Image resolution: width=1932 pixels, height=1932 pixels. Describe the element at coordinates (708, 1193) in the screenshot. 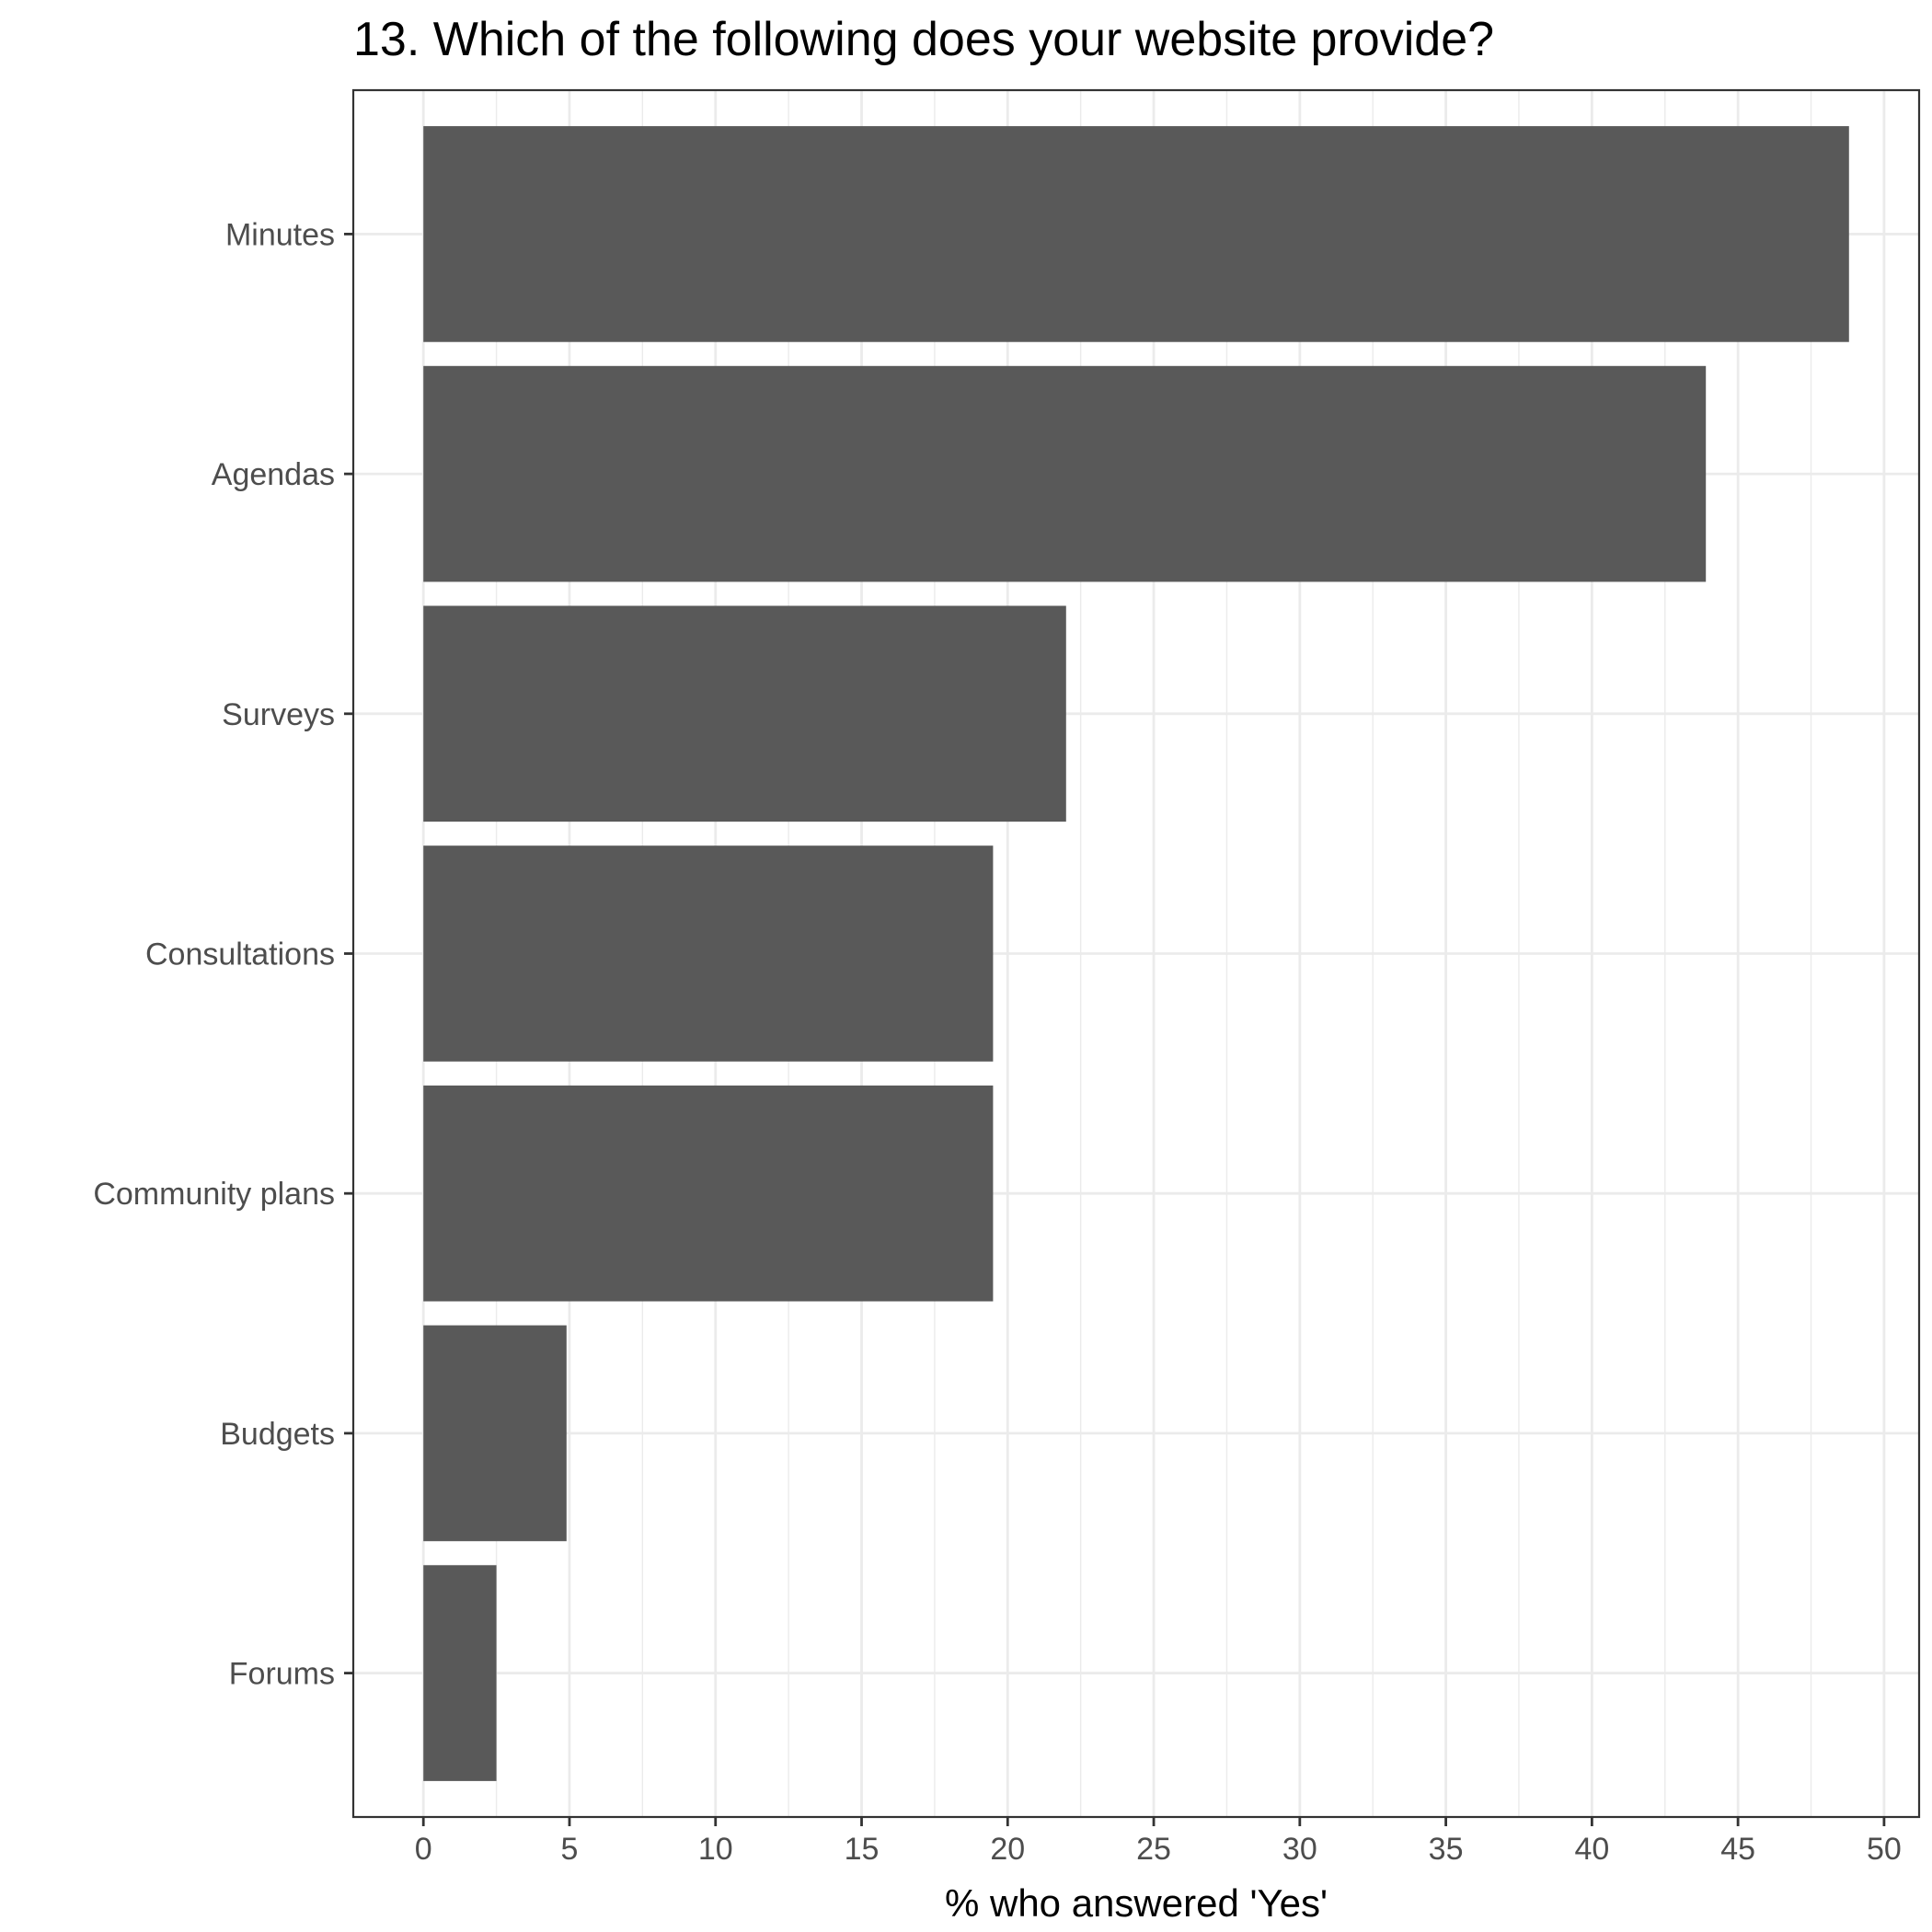

I see `bar-community-plans` at that location.